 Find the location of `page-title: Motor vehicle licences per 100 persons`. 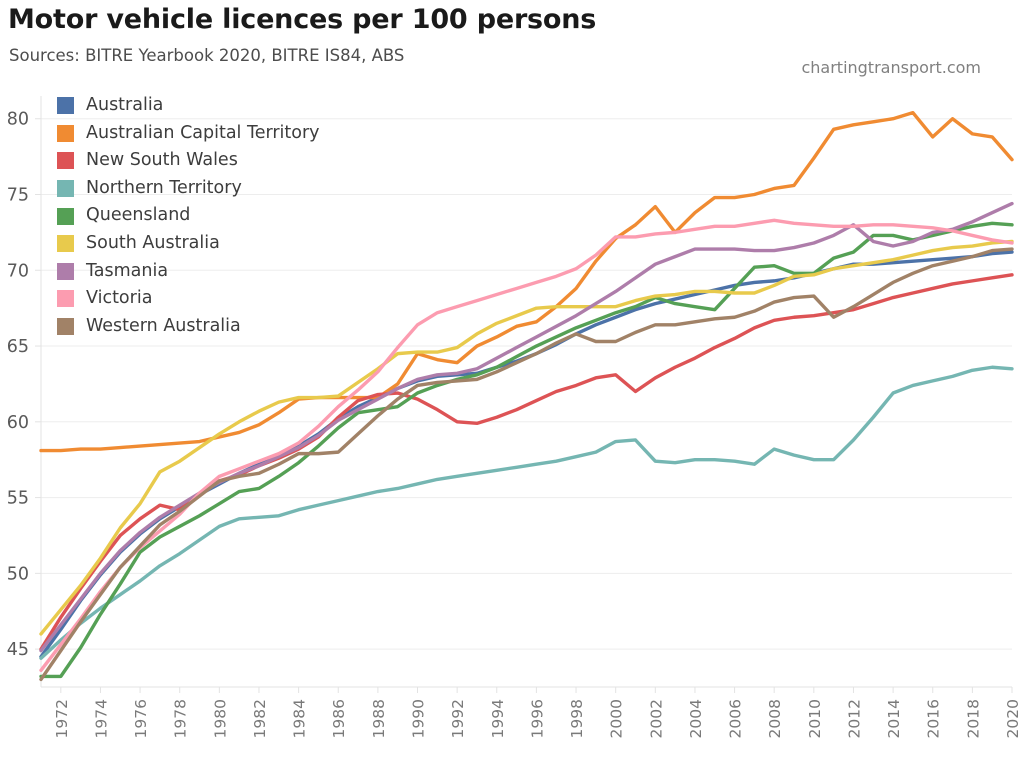

page-title: Motor vehicle licences per 100 persons is located at coordinates (302, 19).